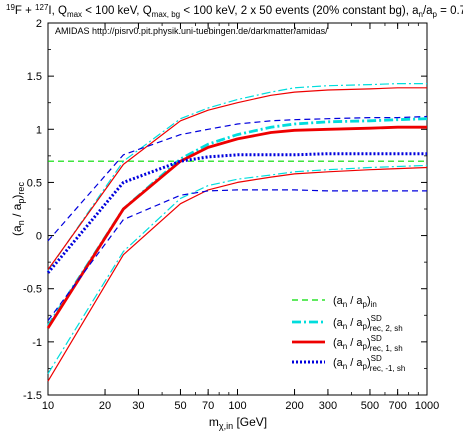  Describe the element at coordinates (105, 406) in the screenshot. I see `x-tick-label: 20` at that location.